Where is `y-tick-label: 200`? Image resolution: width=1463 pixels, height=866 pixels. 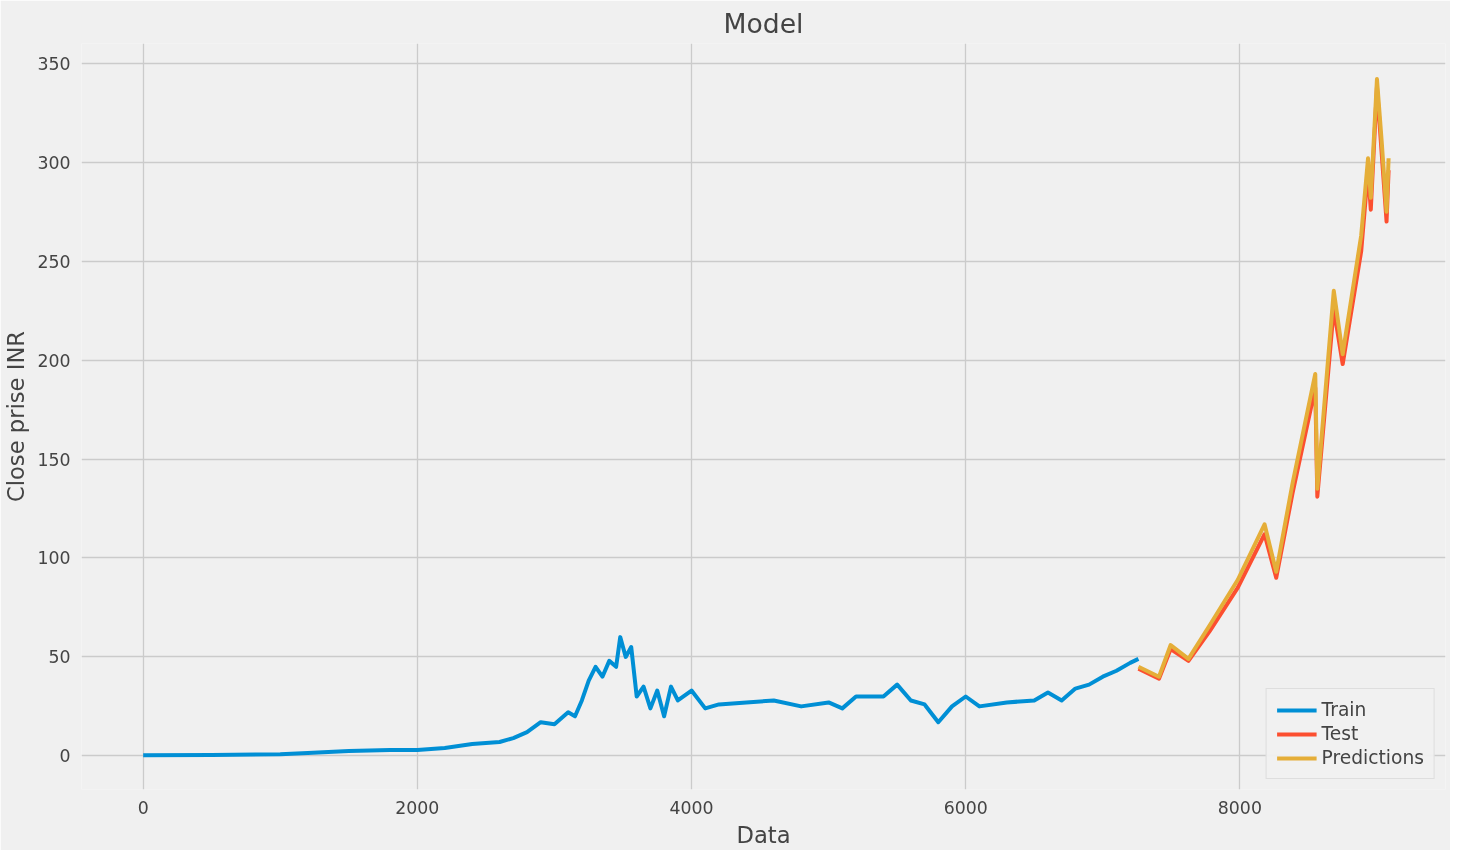
y-tick-label: 200 is located at coordinates (54, 360).